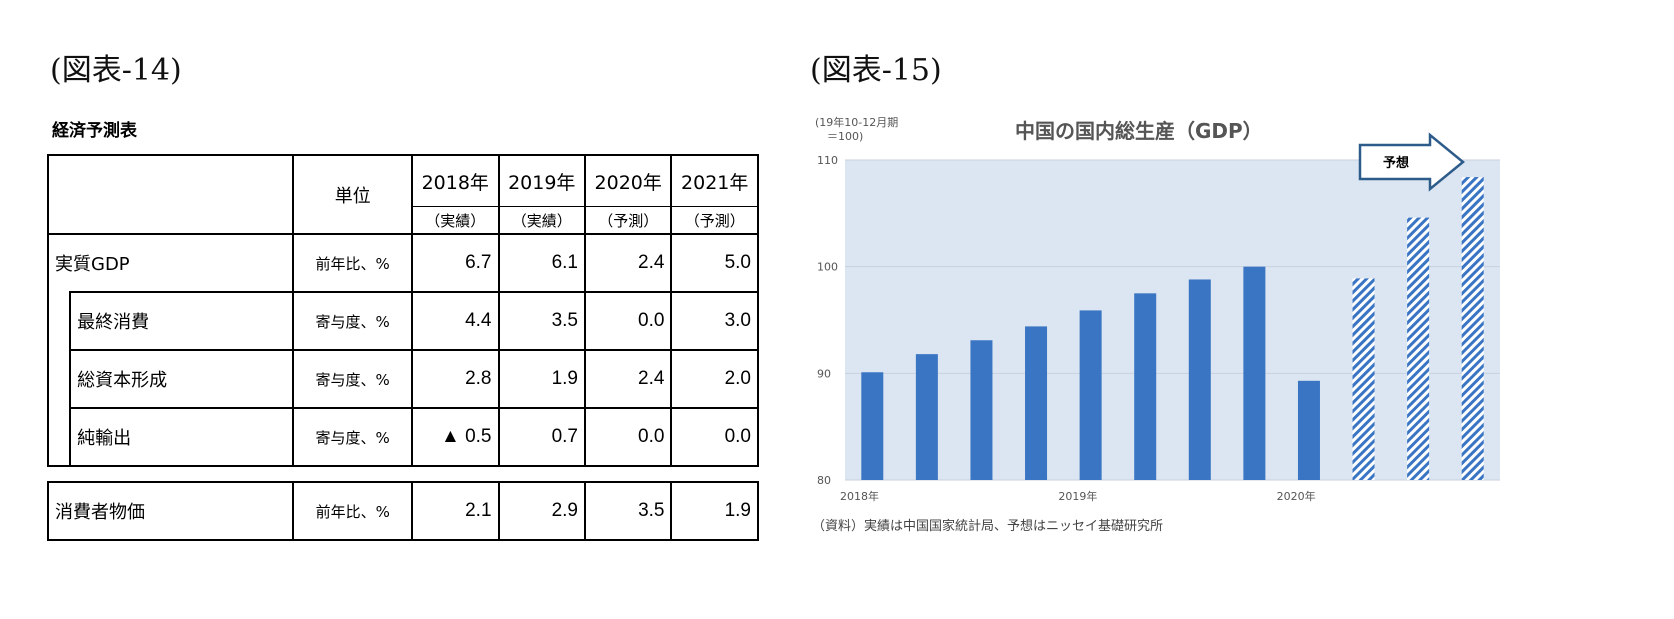  Describe the element at coordinates (1139, 131) in the screenshot. I see `chart-title: 中国の国内総生産（GDP）` at that location.